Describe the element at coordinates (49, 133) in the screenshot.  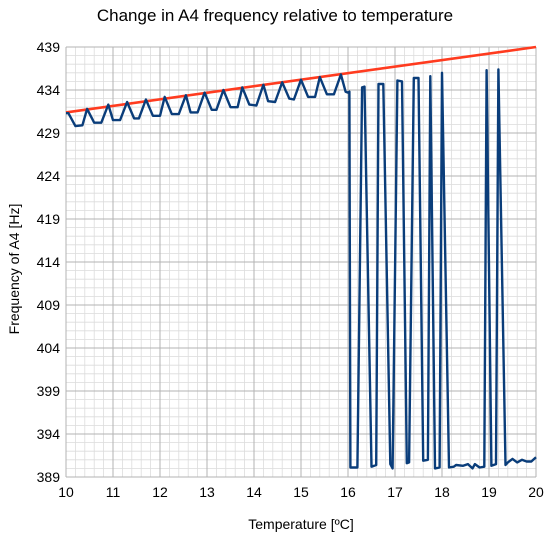
I see `y-tick-label: 429` at that location.